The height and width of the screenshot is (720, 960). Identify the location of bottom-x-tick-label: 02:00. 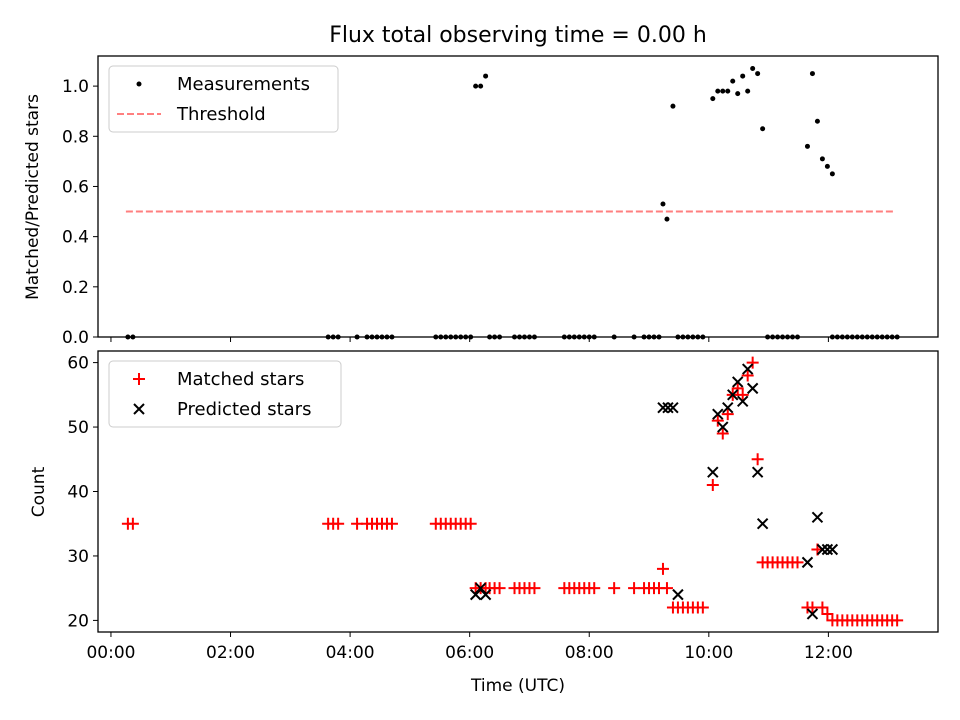
(230, 653).